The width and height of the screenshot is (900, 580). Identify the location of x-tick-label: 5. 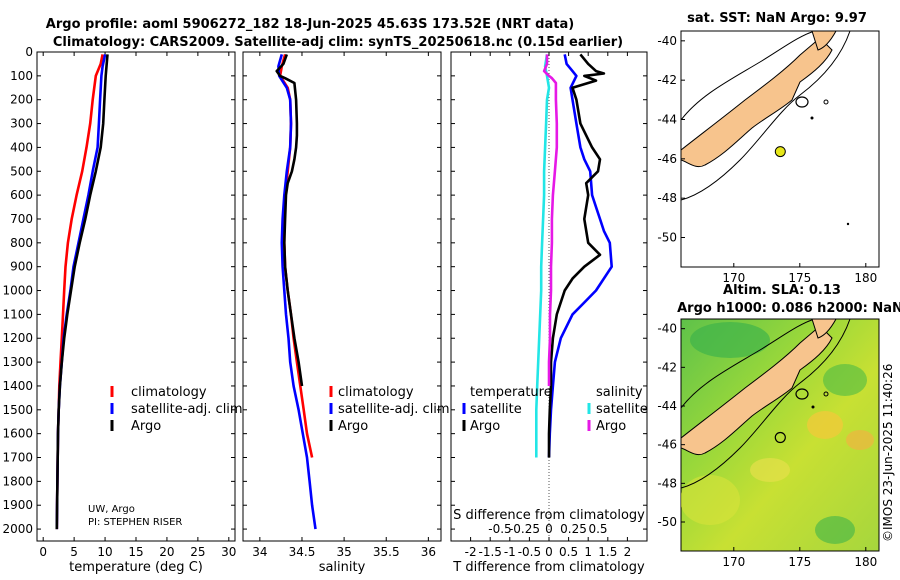
(74, 552).